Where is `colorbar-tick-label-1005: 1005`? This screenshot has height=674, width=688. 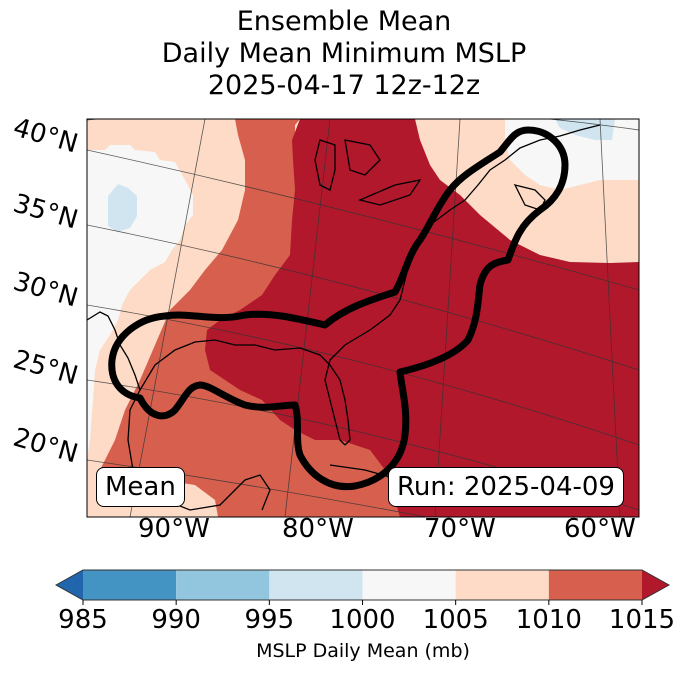
colorbar-tick-label-1005: 1005 is located at coordinates (455, 620).